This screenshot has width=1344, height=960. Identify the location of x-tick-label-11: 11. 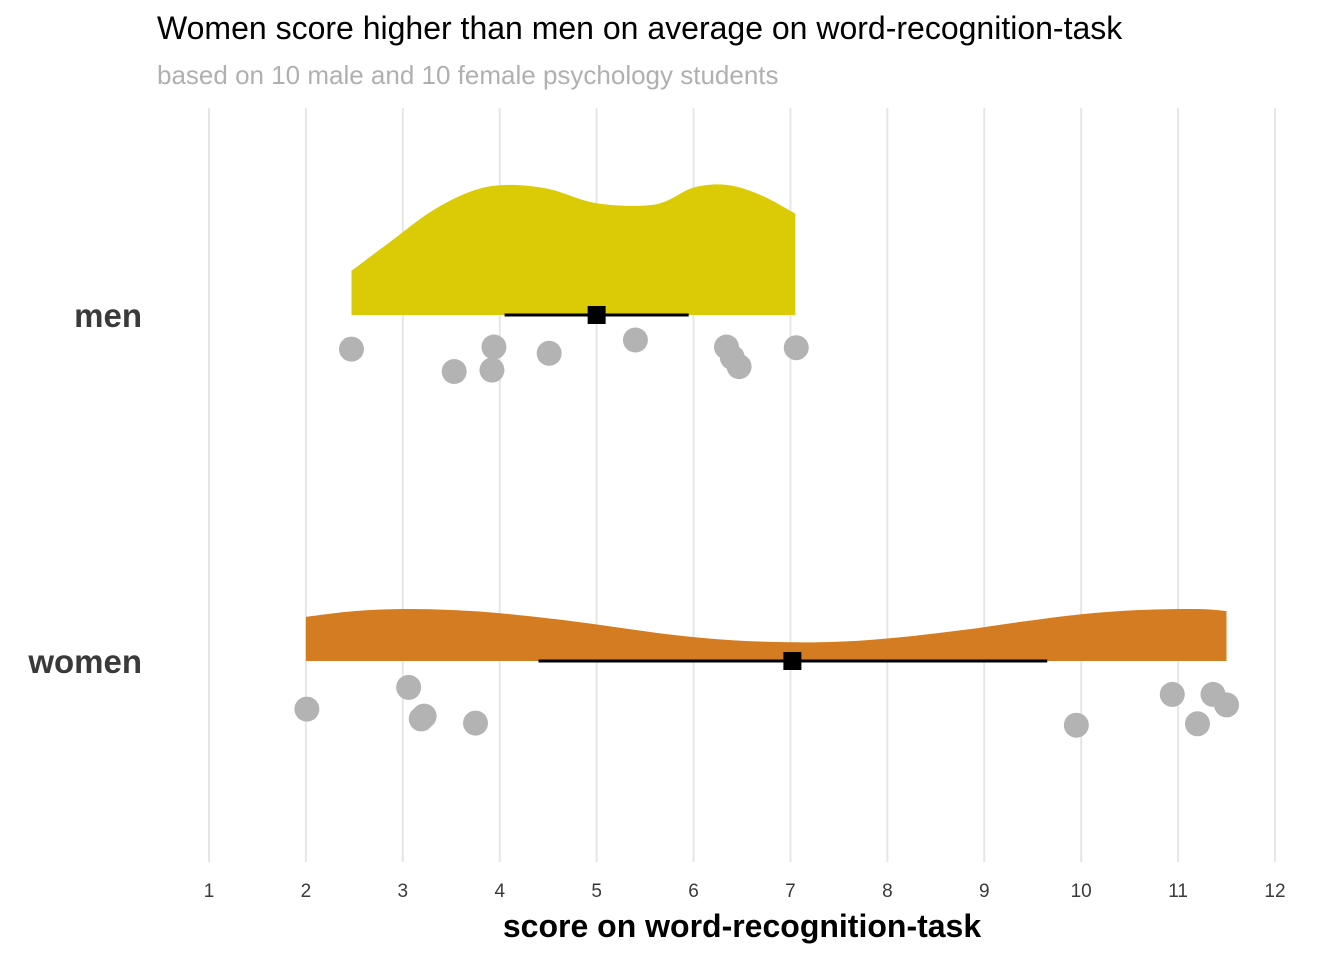
(1178, 891).